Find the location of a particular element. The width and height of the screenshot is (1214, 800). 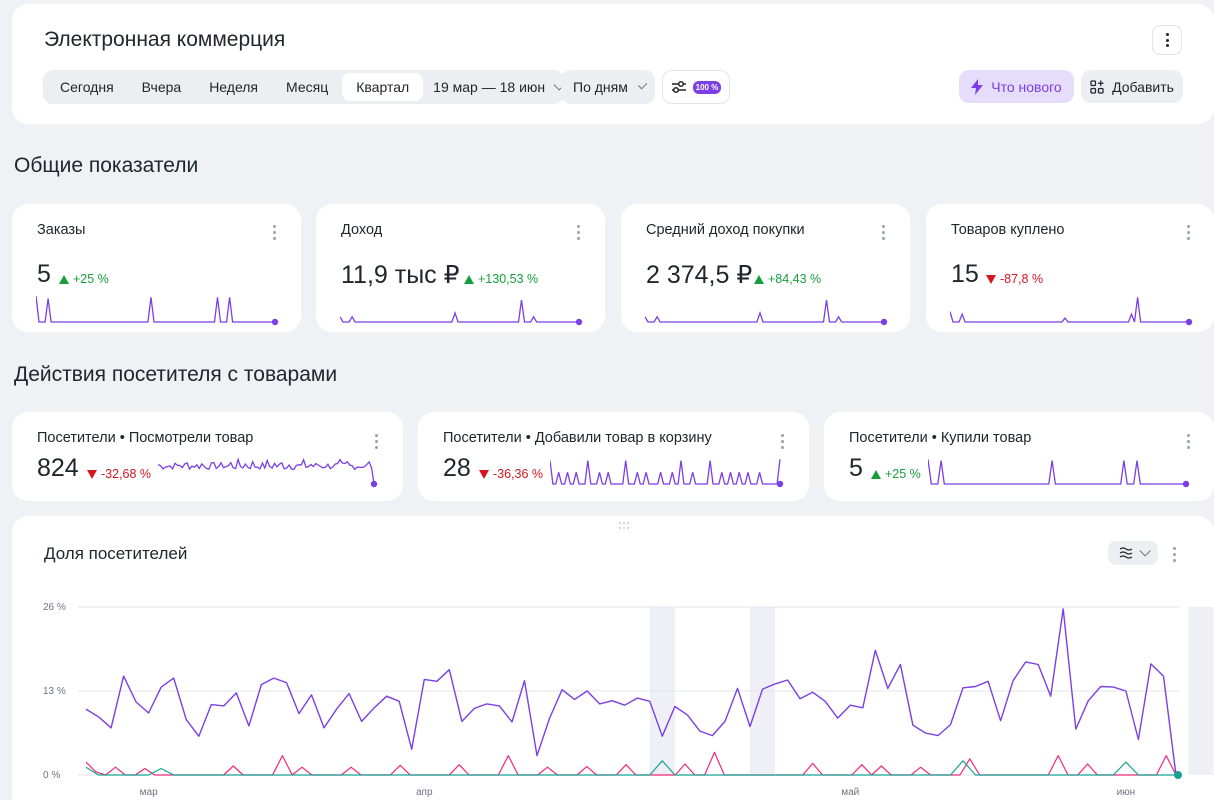

period-quarter: Квартал is located at coordinates (383, 87).